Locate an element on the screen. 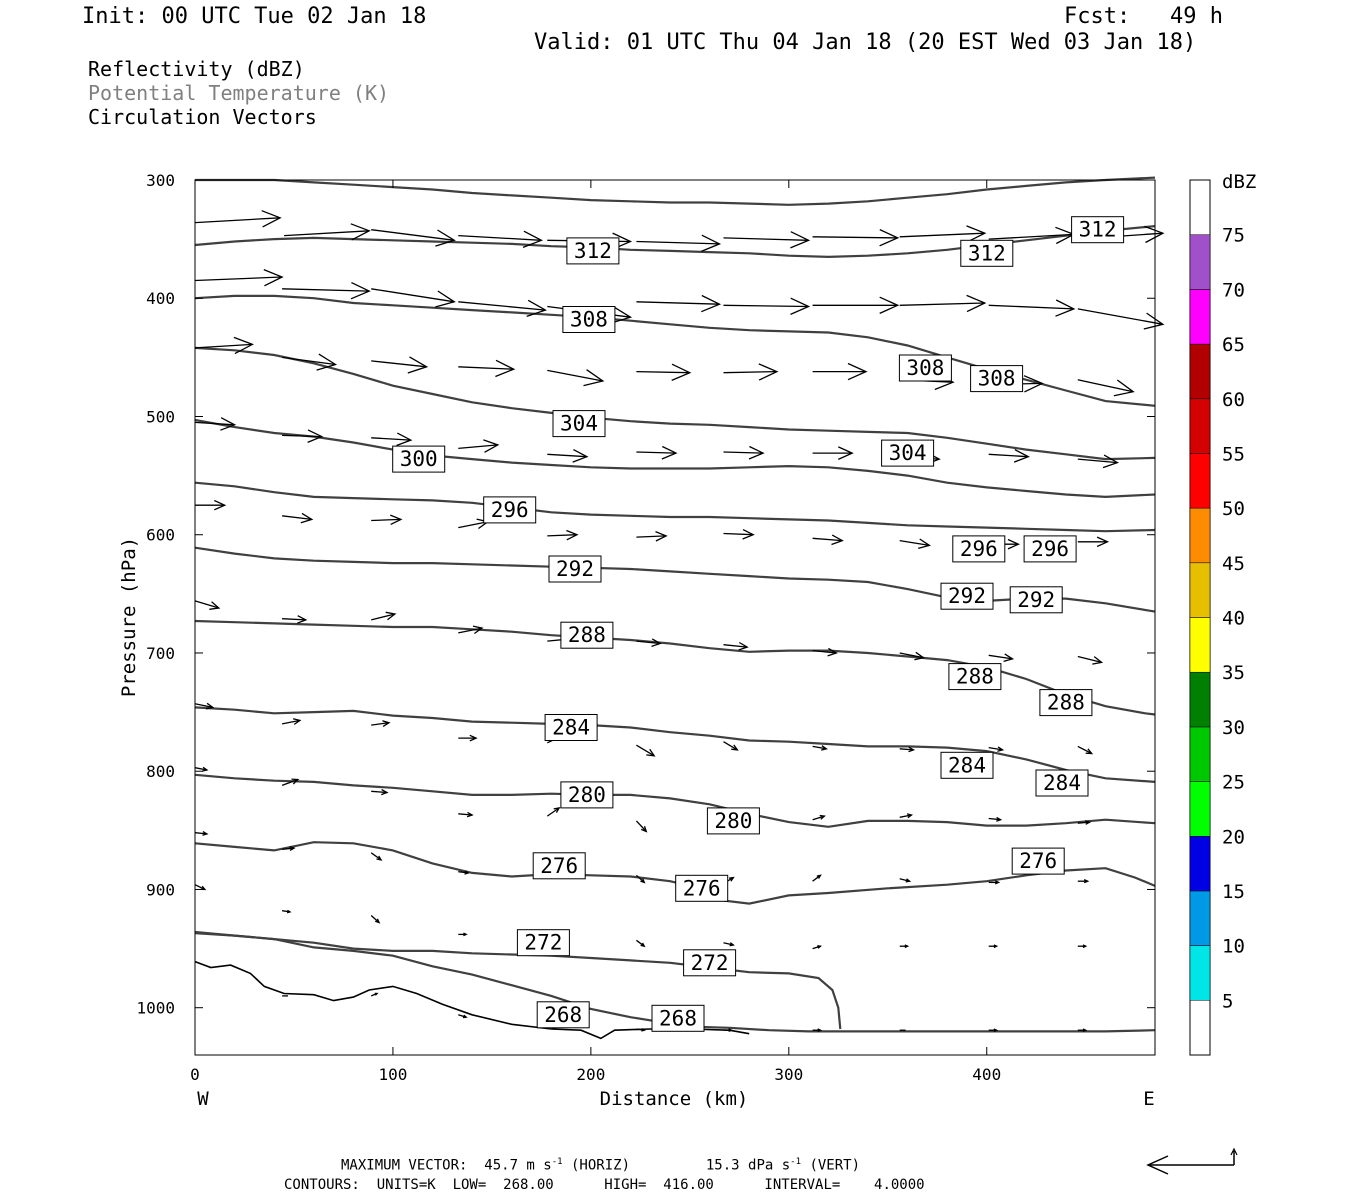 This screenshot has height=1200, width=1350. west-label: W is located at coordinates (203, 1099).